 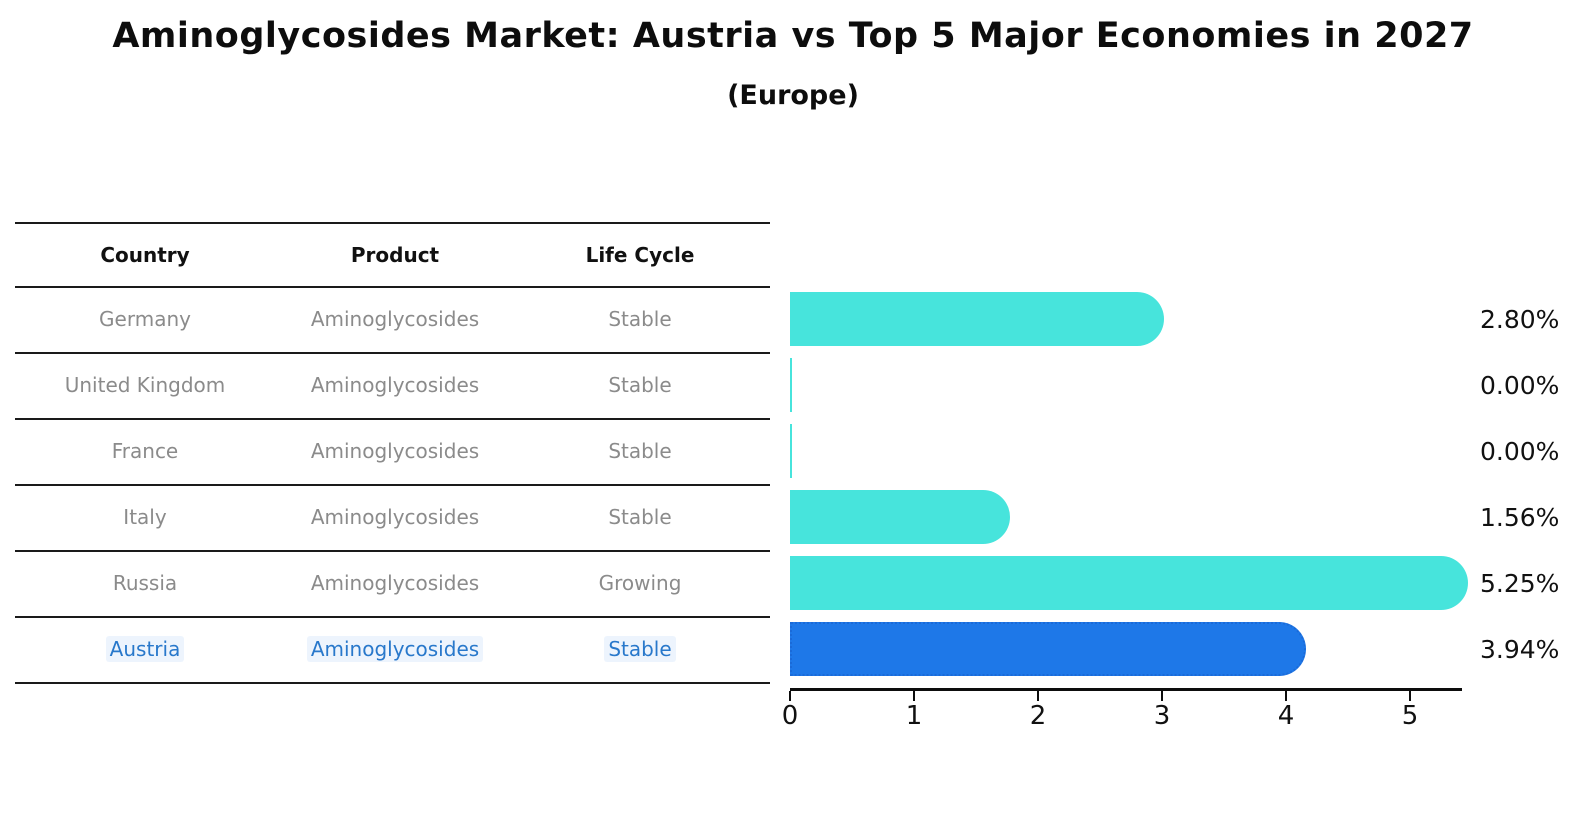 What do you see at coordinates (1126, 689) in the screenshot?
I see `x-axis-line` at bounding box center [1126, 689].